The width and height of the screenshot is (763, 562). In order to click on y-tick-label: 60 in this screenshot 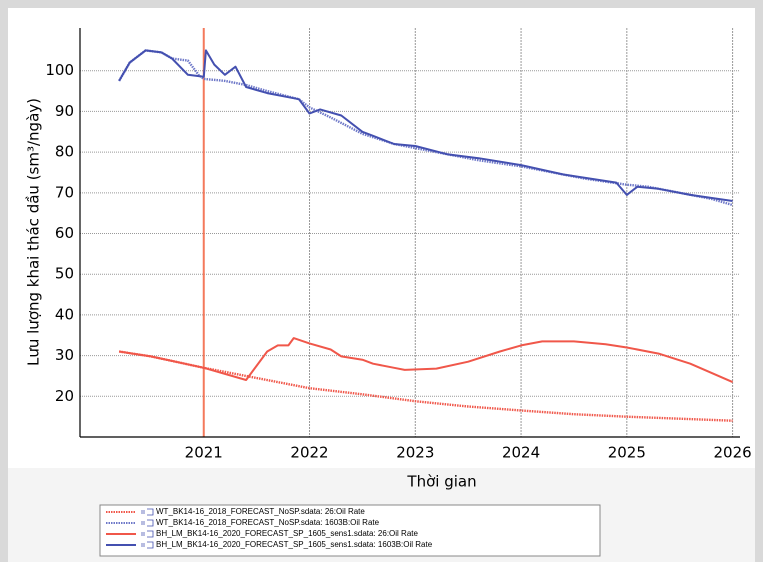, I will do `click(64, 233)`.